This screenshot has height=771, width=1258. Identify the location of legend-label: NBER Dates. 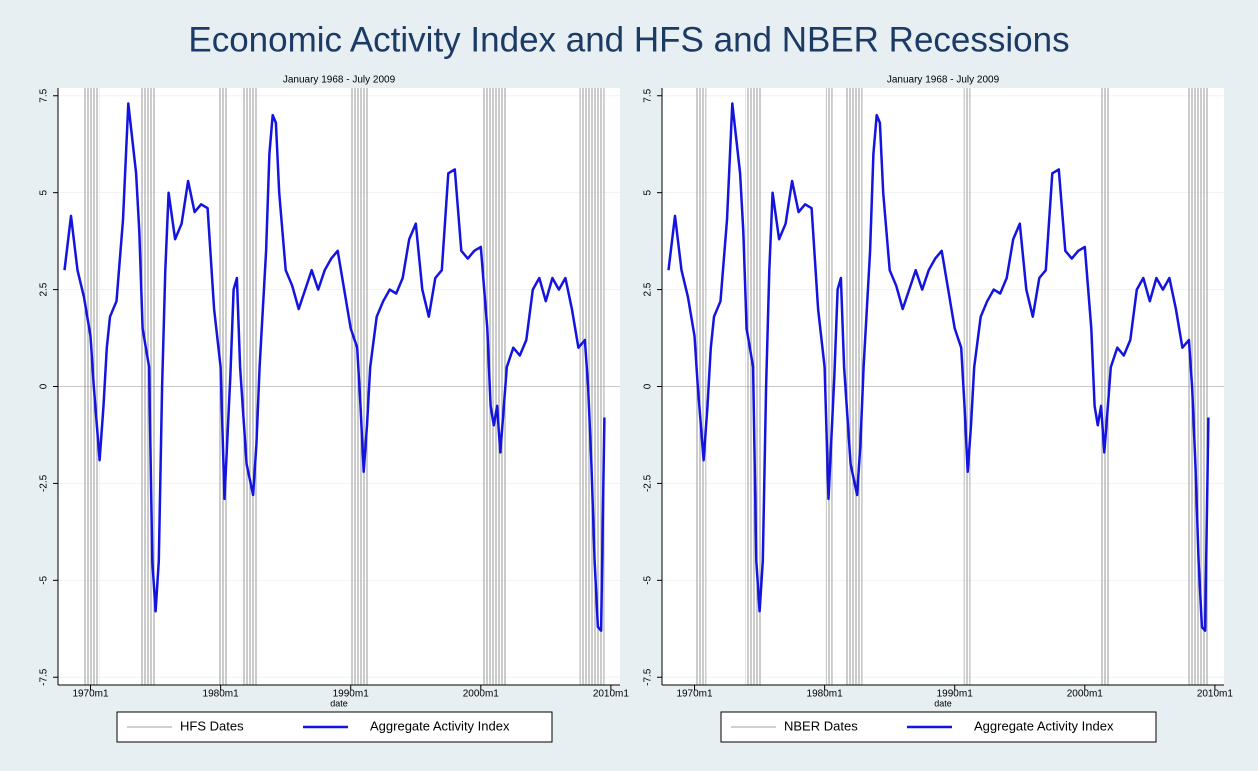
(821, 725).